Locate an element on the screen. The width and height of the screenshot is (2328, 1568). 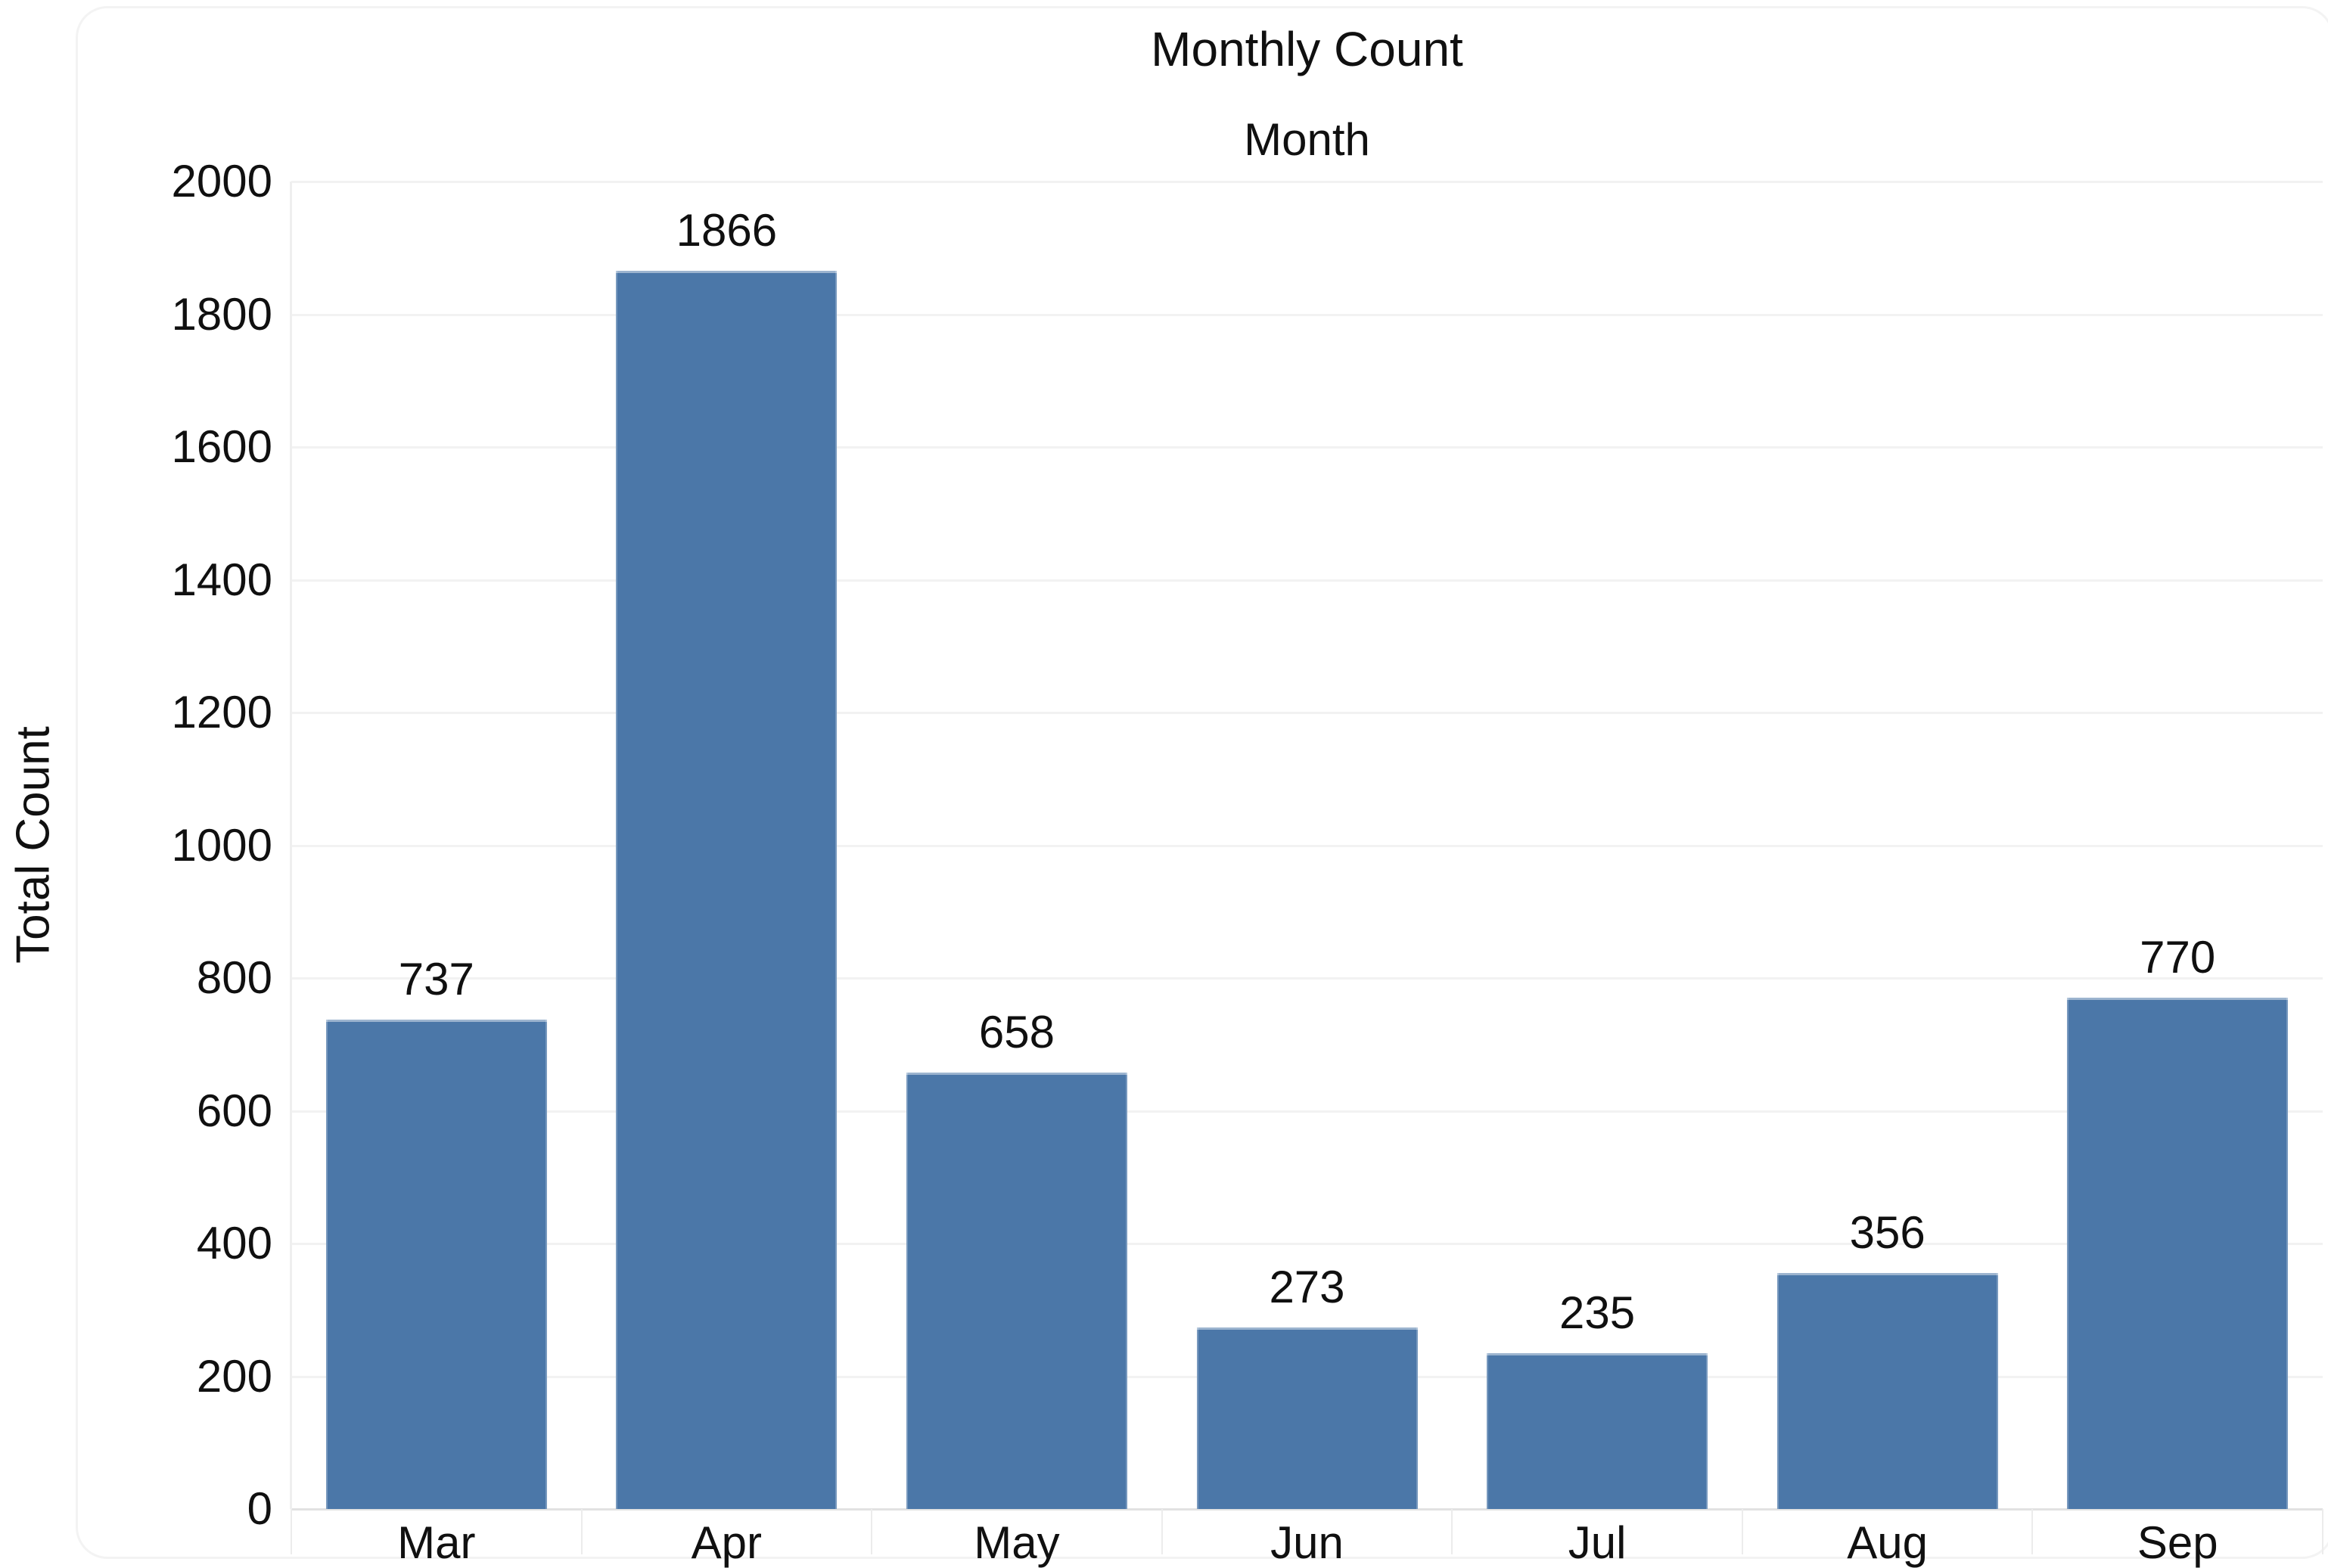
x-tick-label: Jun is located at coordinates (1307, 1542).